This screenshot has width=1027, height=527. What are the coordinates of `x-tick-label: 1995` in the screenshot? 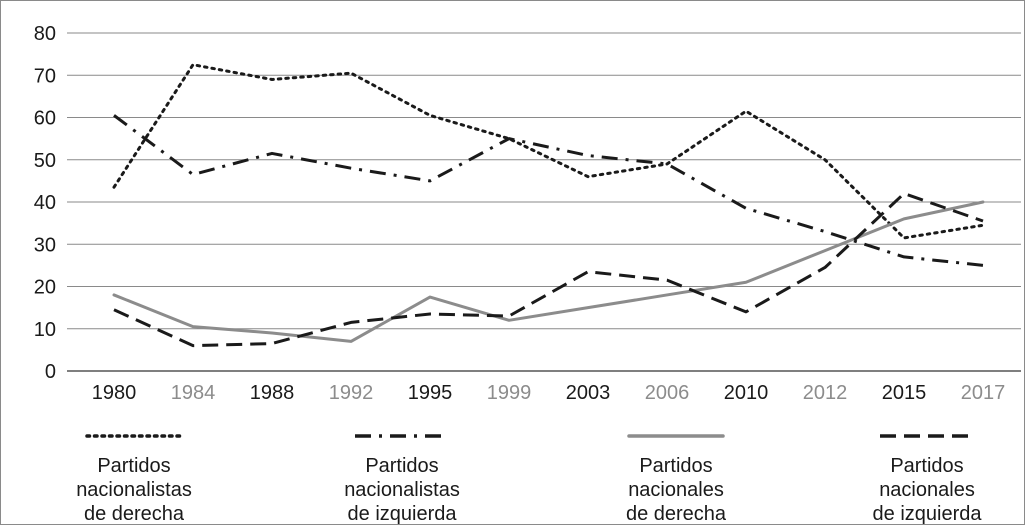 It's located at (430, 393).